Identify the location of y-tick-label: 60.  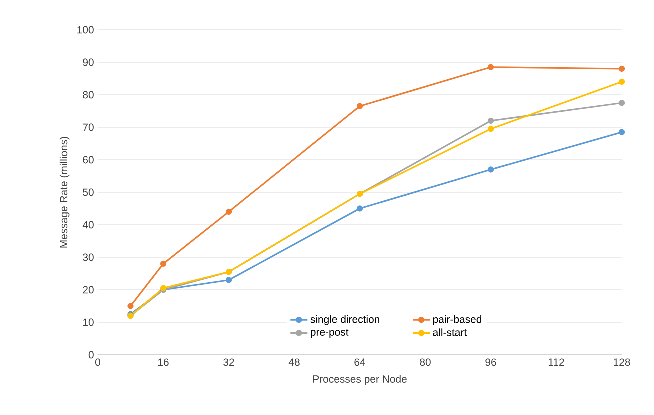
(88, 160).